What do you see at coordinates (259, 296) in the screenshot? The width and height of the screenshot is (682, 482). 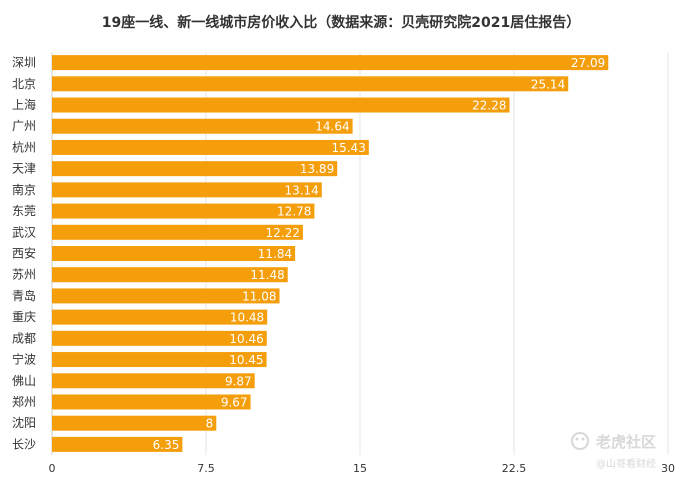 I see `value-label: 11.08` at bounding box center [259, 296].